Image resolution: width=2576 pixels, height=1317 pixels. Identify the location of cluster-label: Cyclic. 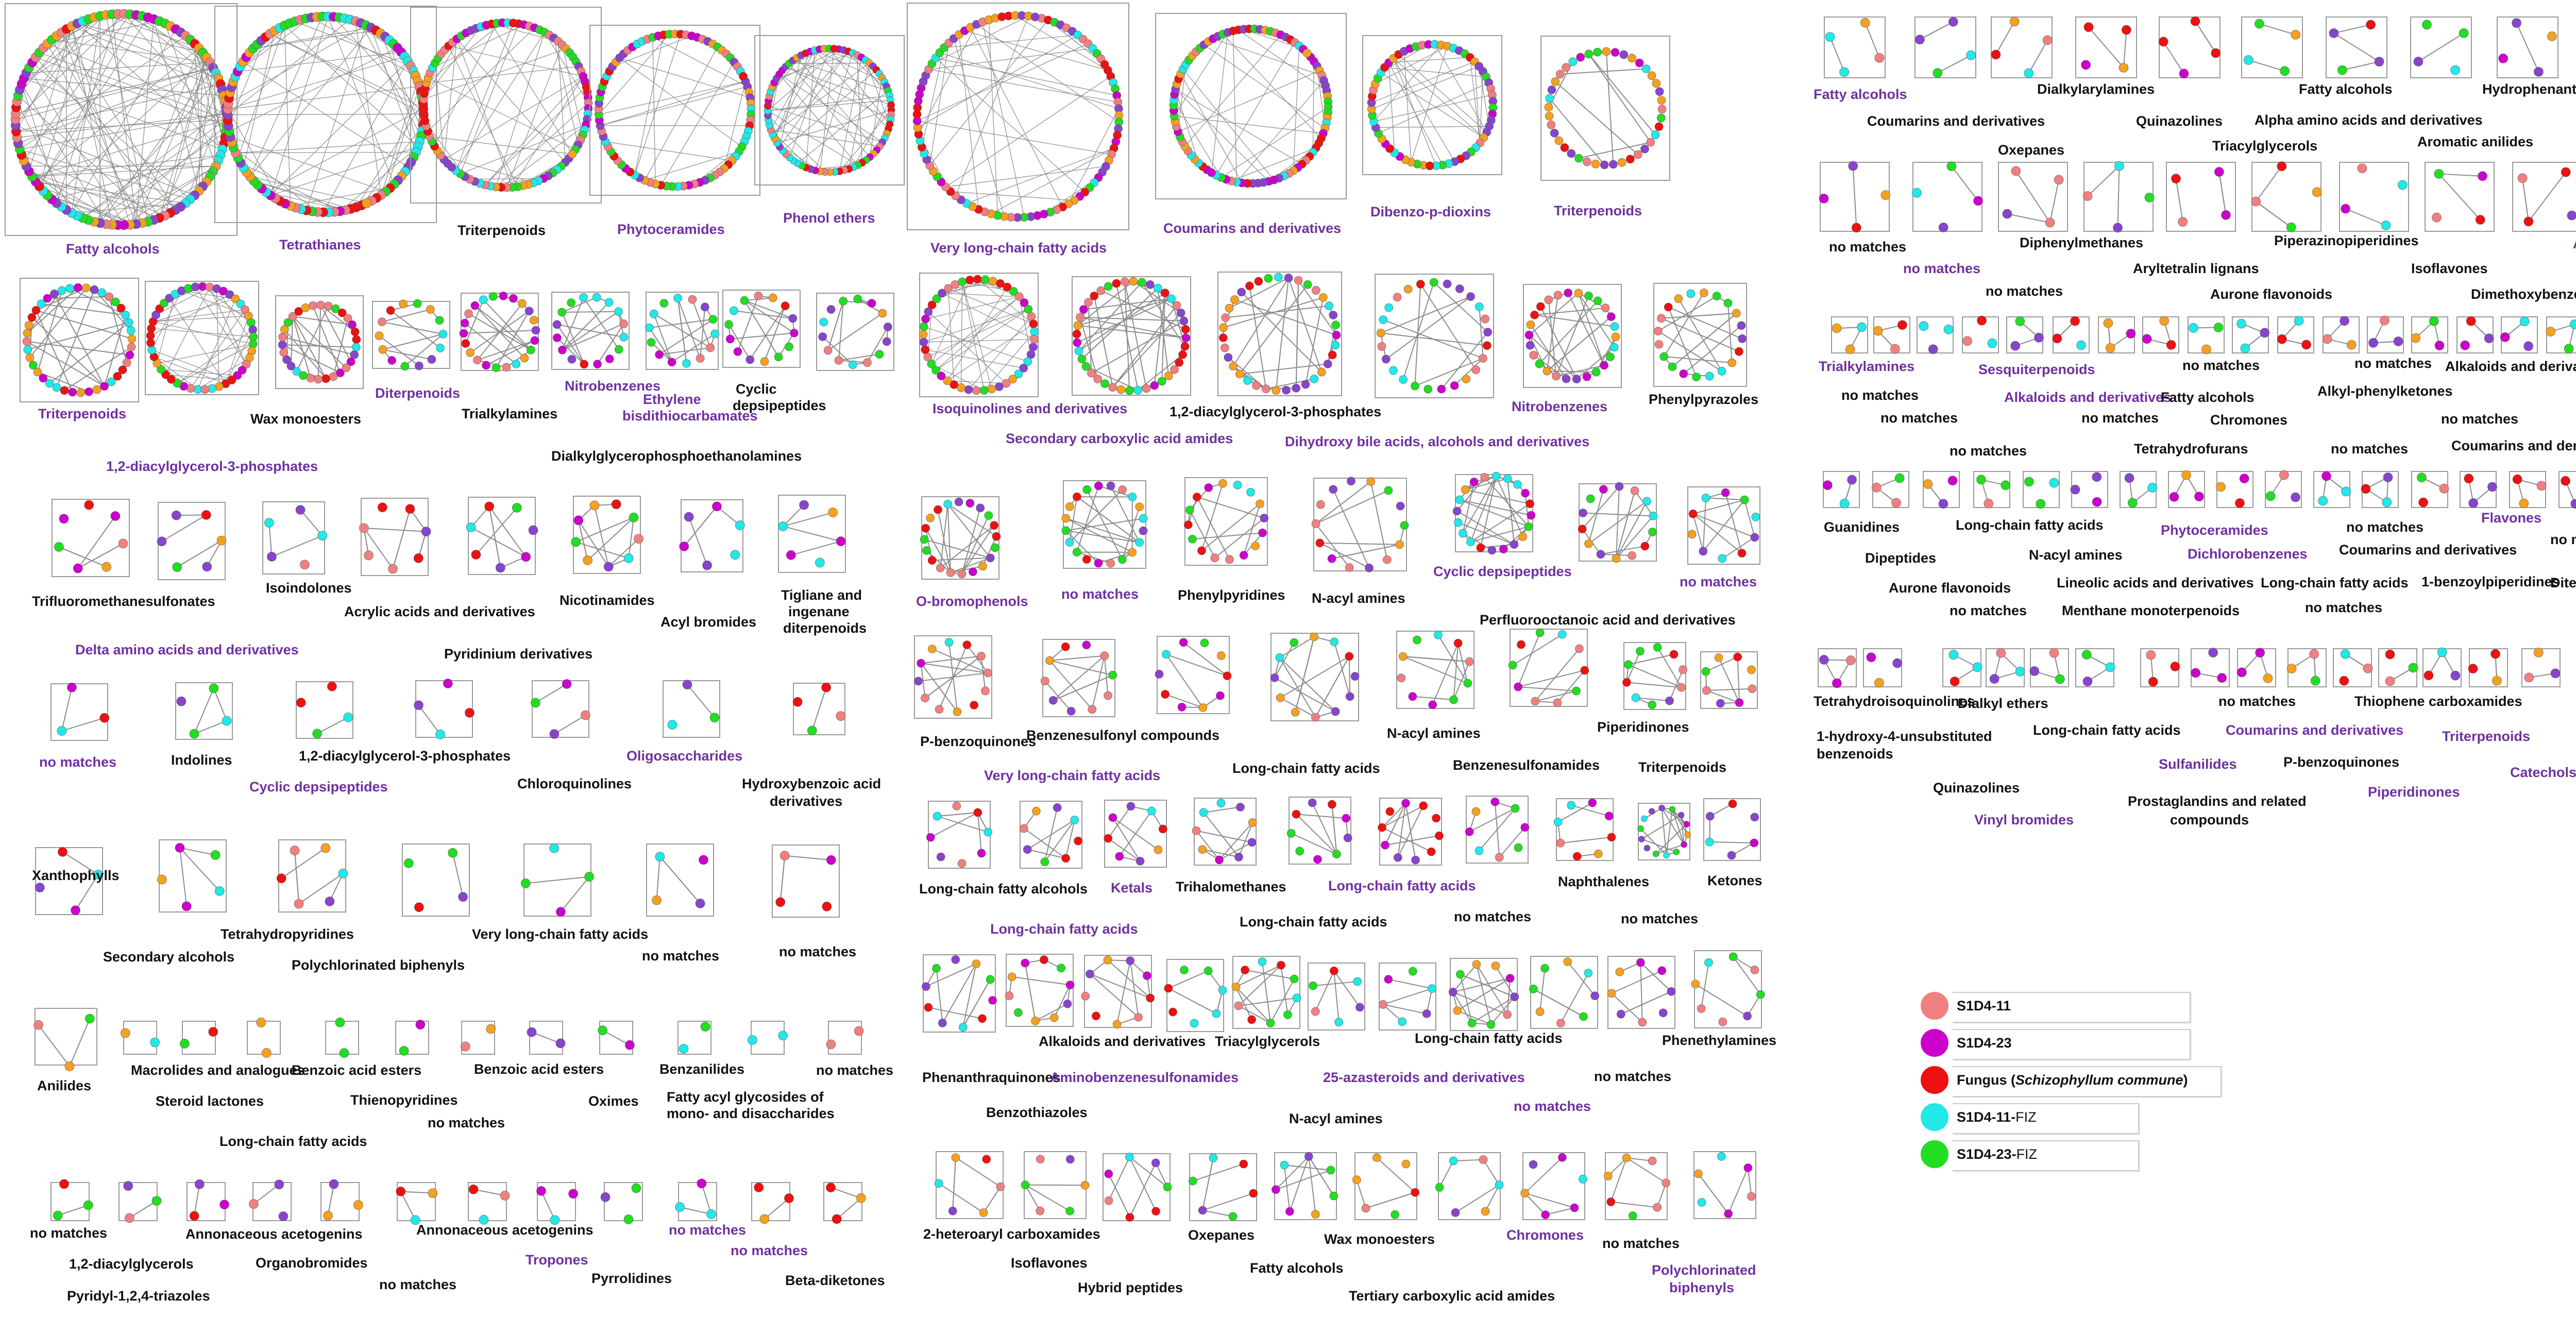
(756, 389).